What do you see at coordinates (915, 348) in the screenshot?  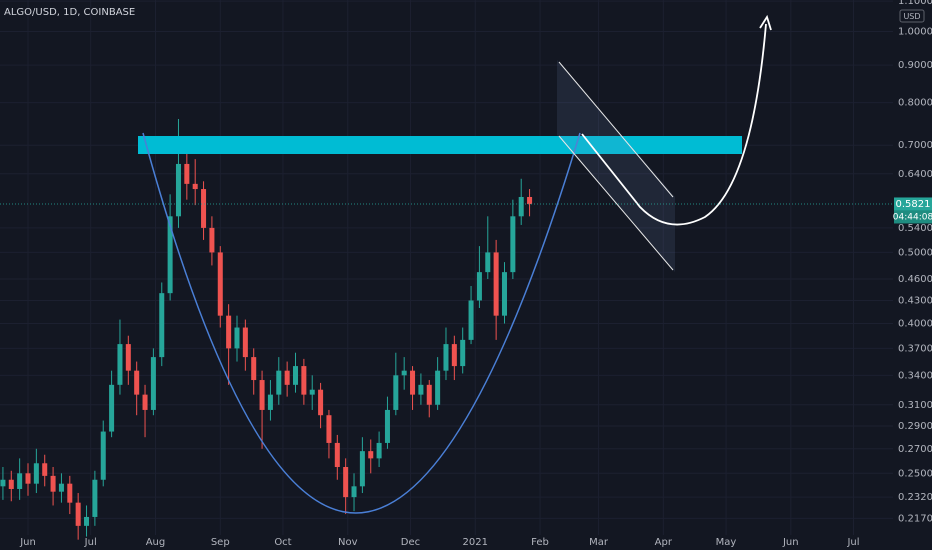 I see `y-tick-label: 0.3700` at bounding box center [915, 348].